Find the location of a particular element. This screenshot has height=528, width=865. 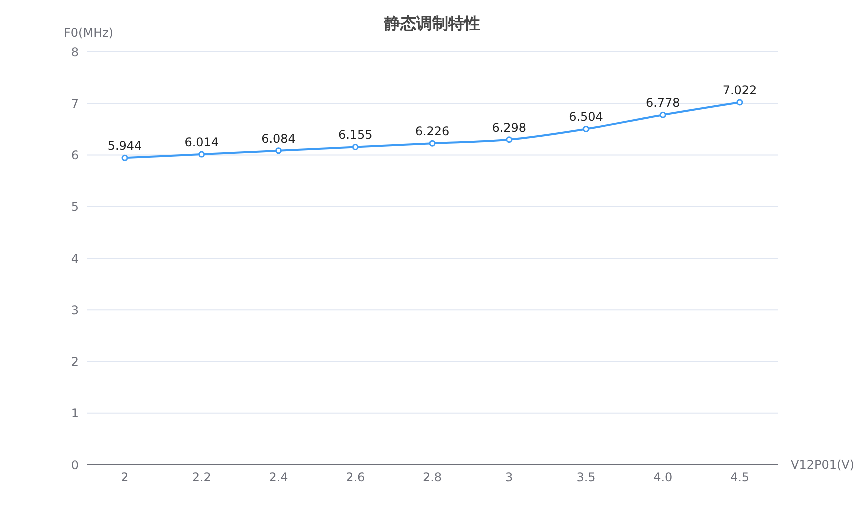

x-tick-label: 2.6 is located at coordinates (356, 477).